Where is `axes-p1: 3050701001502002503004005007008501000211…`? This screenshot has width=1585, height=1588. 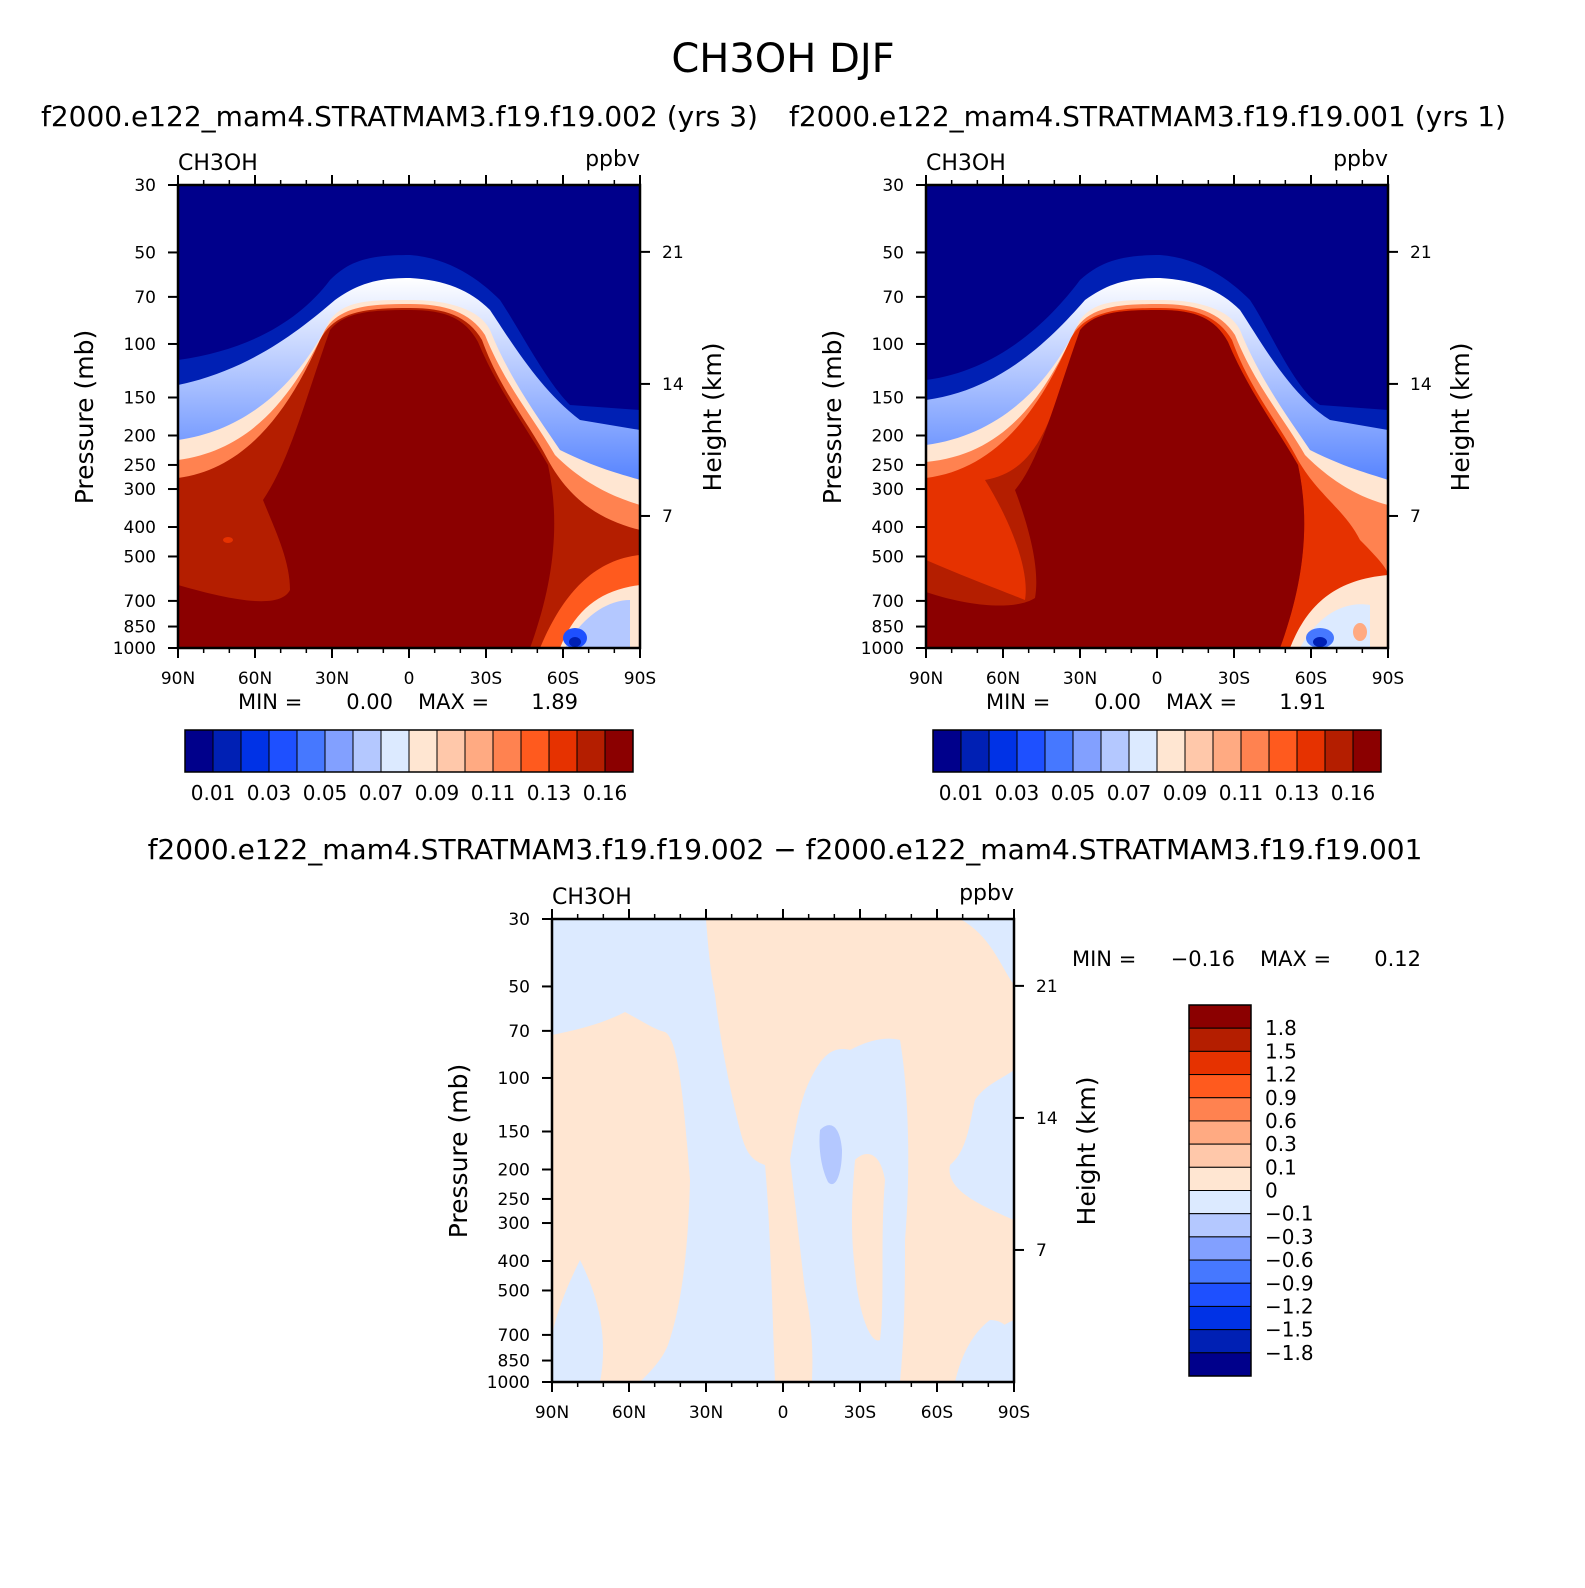 axes-p1: 3050701001502002503004005007008501000211… is located at coordinates (398, 432).